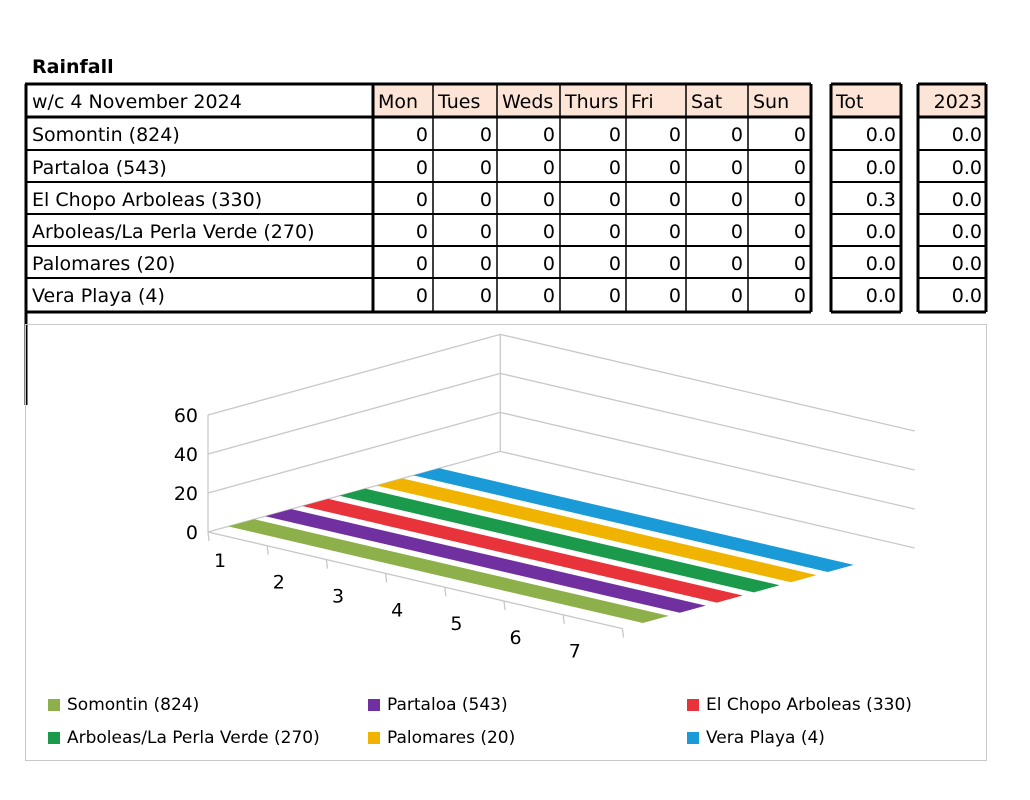 The image size is (1030, 800). I want to click on series-5-ribbon, so click(596, 530).